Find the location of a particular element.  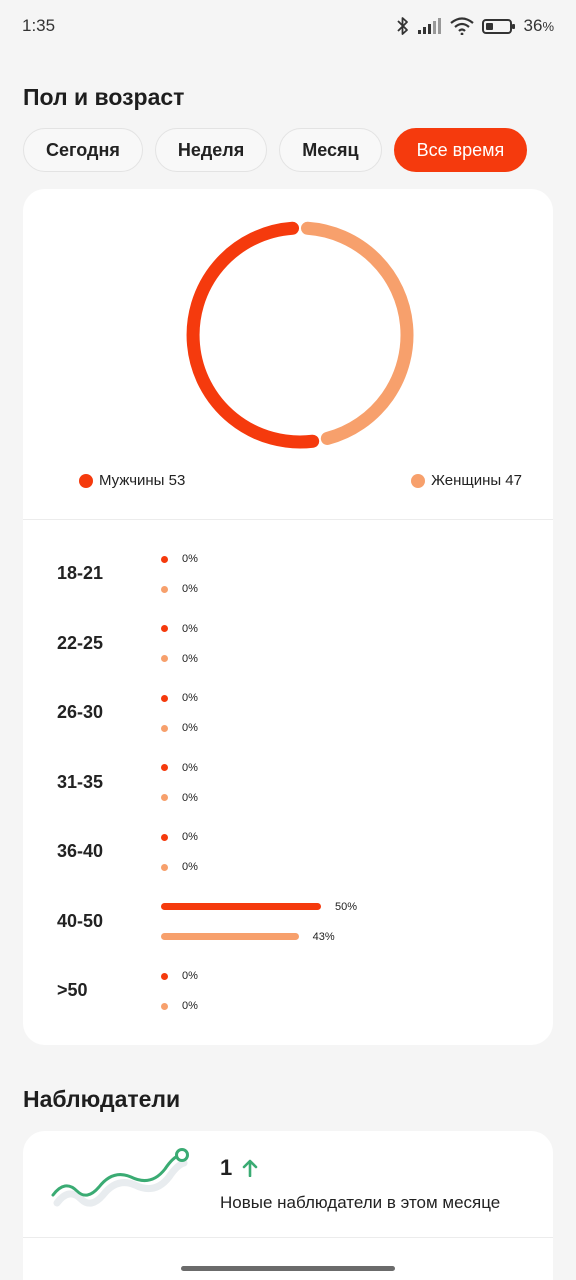

legend-dot-female is located at coordinates (418, 480).